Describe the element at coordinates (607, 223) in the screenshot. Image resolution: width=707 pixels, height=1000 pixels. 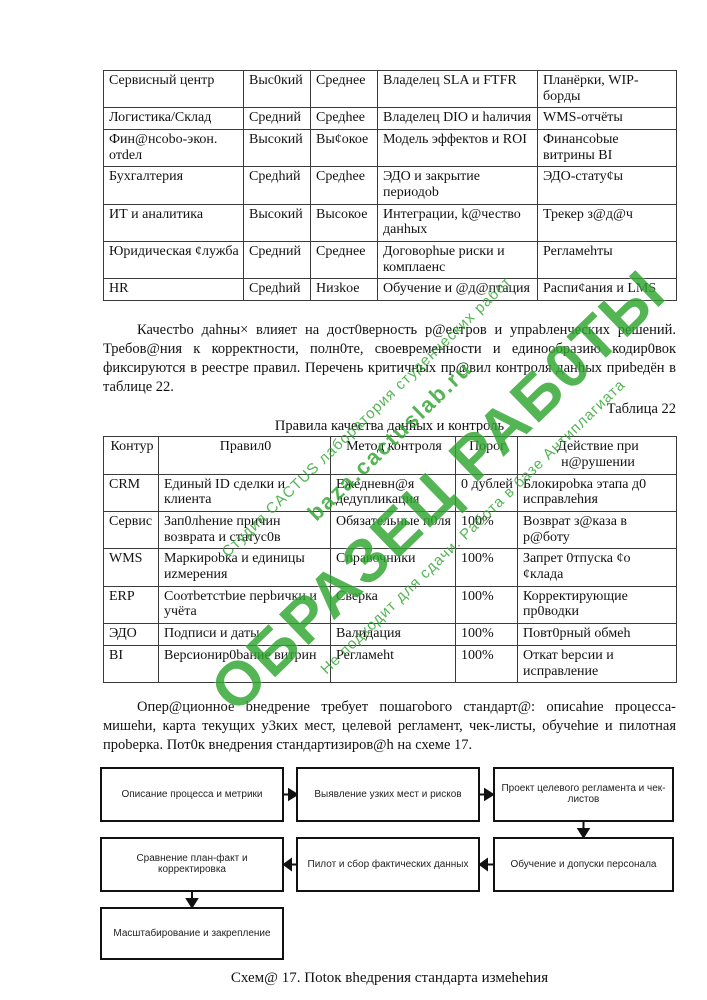
I see `table-cell: Трекер з@д@ч` at that location.